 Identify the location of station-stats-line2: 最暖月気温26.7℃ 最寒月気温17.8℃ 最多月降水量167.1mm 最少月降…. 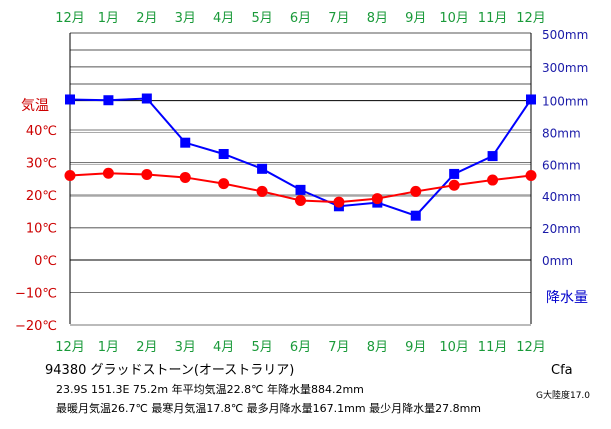
(269, 408).